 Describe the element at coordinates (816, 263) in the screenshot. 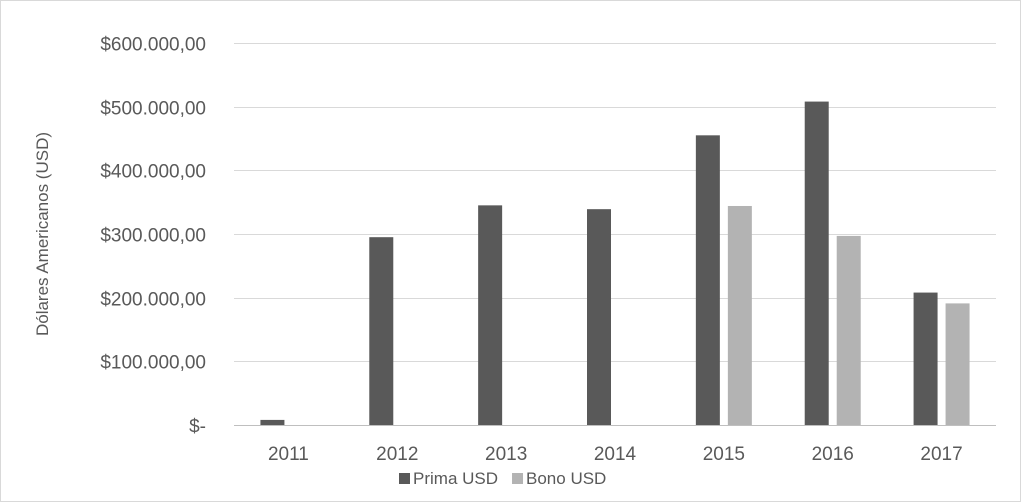

I see `bar-prima-usd-2016` at that location.